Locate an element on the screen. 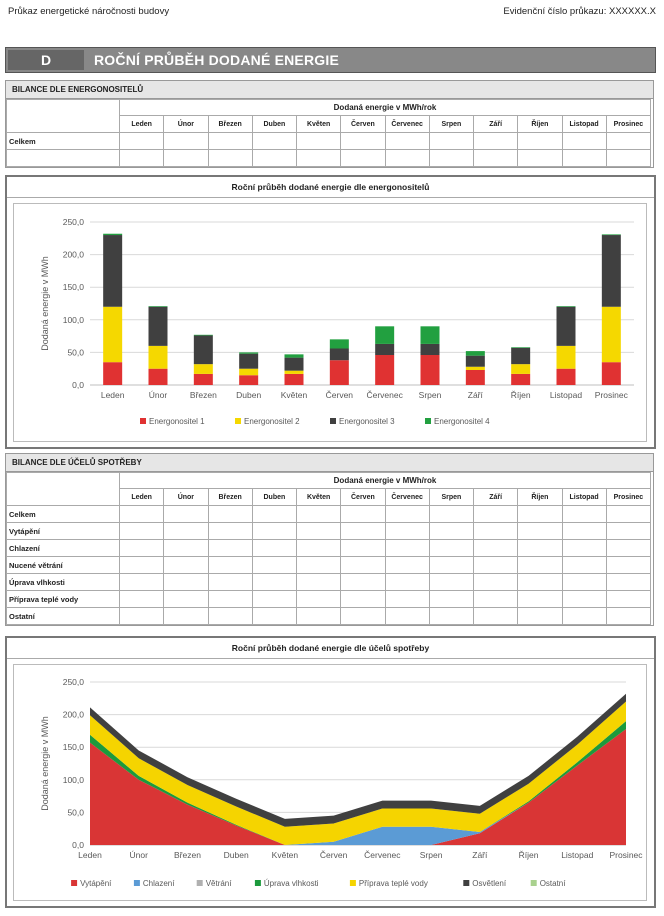 This screenshot has height=916, width=664. y-tick-label: 0,0 is located at coordinates (78, 845).